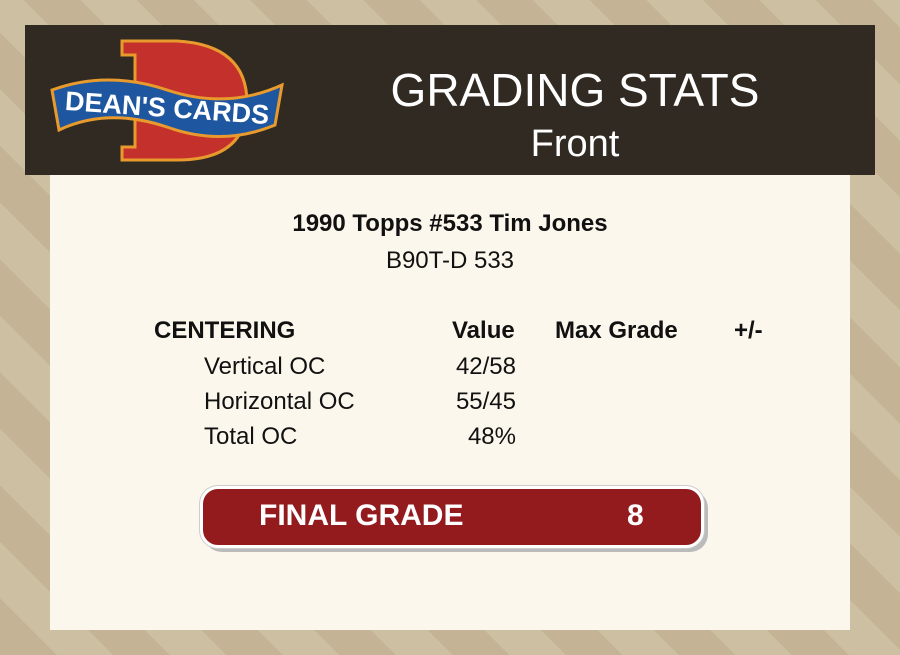 The width and height of the screenshot is (900, 655). I want to click on card-name: 1990 Topps #533 Tim Jones, so click(450, 223).